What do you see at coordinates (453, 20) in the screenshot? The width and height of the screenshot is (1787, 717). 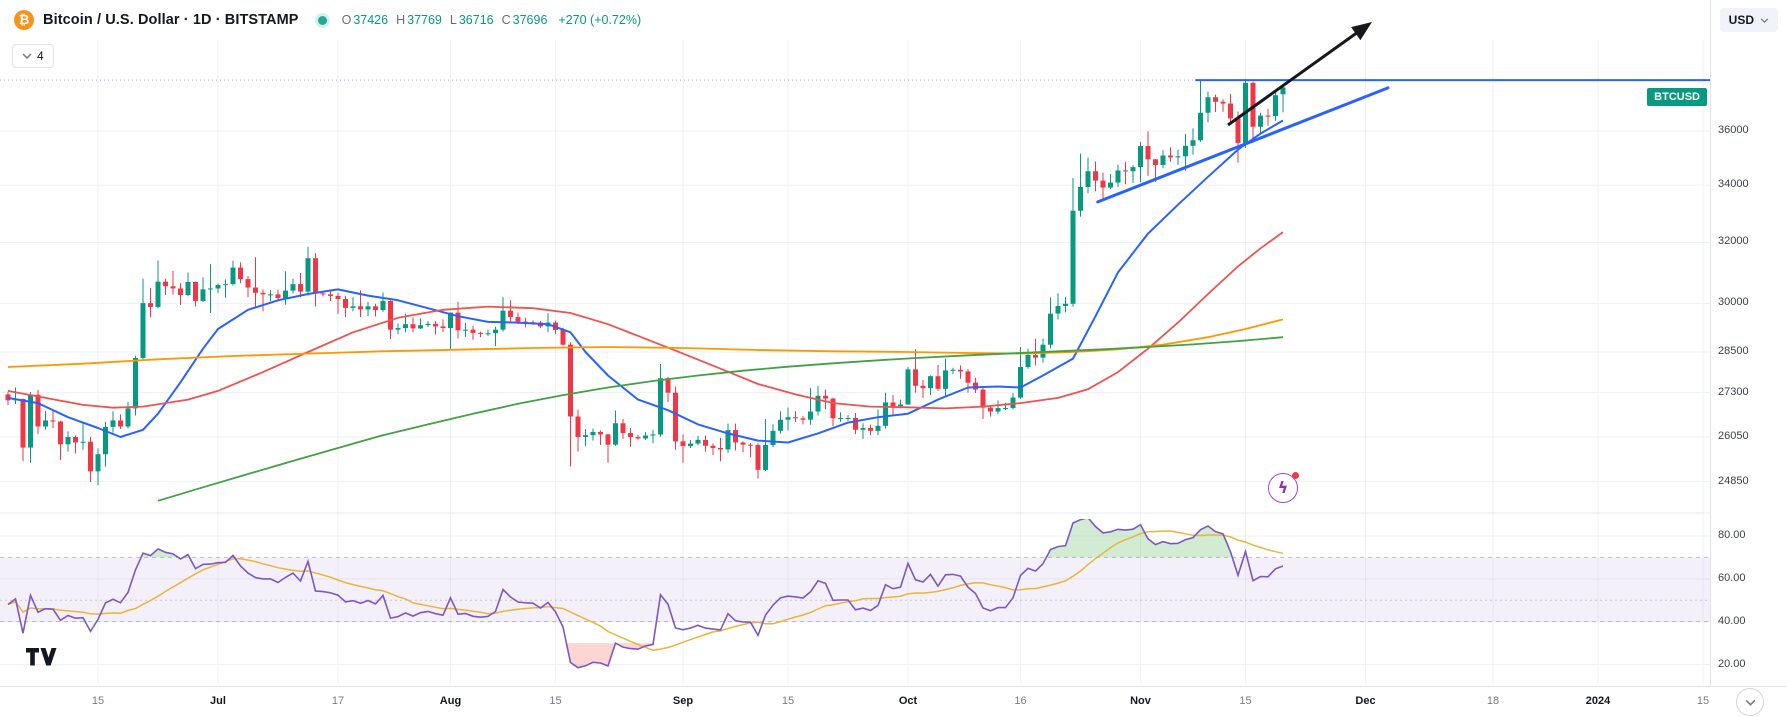 I see `low-label: L` at bounding box center [453, 20].